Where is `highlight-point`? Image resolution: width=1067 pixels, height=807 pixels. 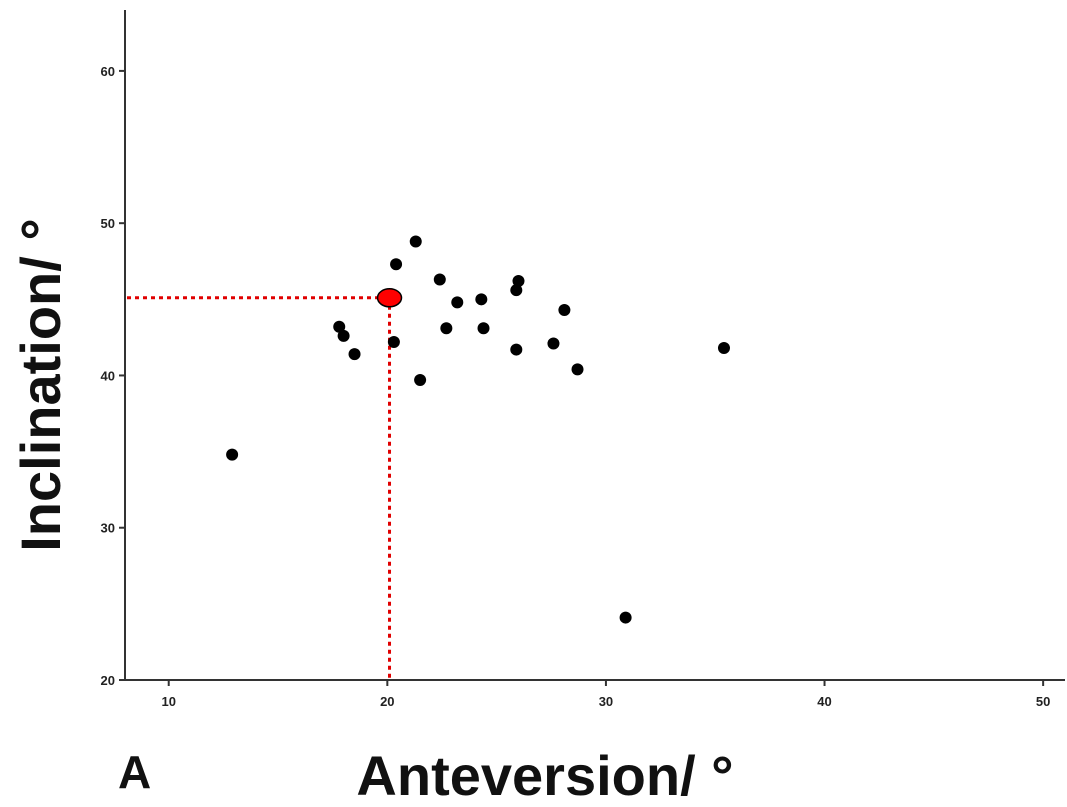 highlight-point is located at coordinates (389, 298).